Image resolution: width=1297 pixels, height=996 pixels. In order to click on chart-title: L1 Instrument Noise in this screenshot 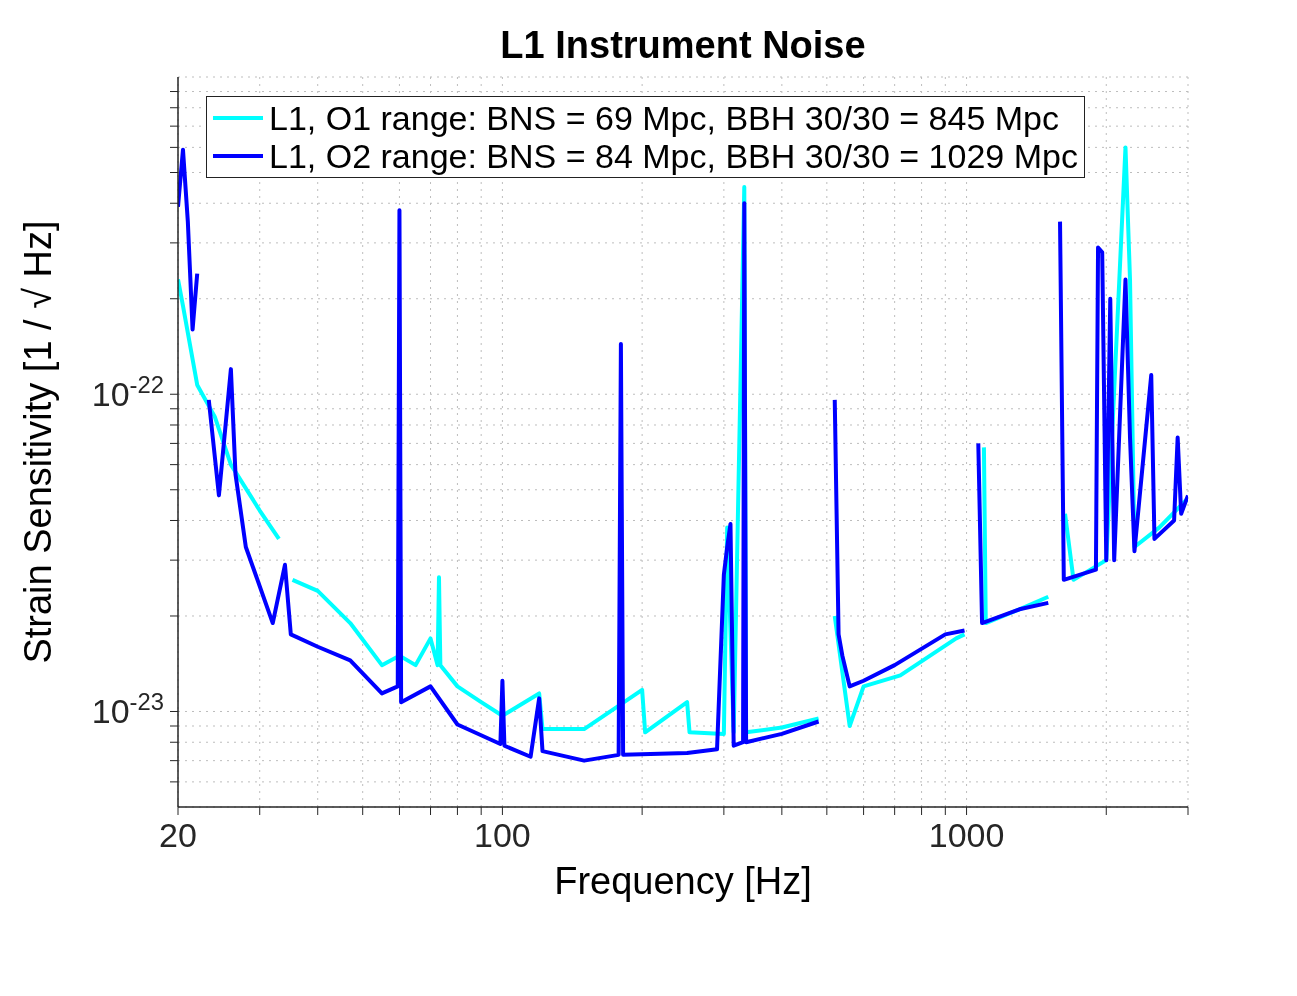, I will do `click(683, 45)`.